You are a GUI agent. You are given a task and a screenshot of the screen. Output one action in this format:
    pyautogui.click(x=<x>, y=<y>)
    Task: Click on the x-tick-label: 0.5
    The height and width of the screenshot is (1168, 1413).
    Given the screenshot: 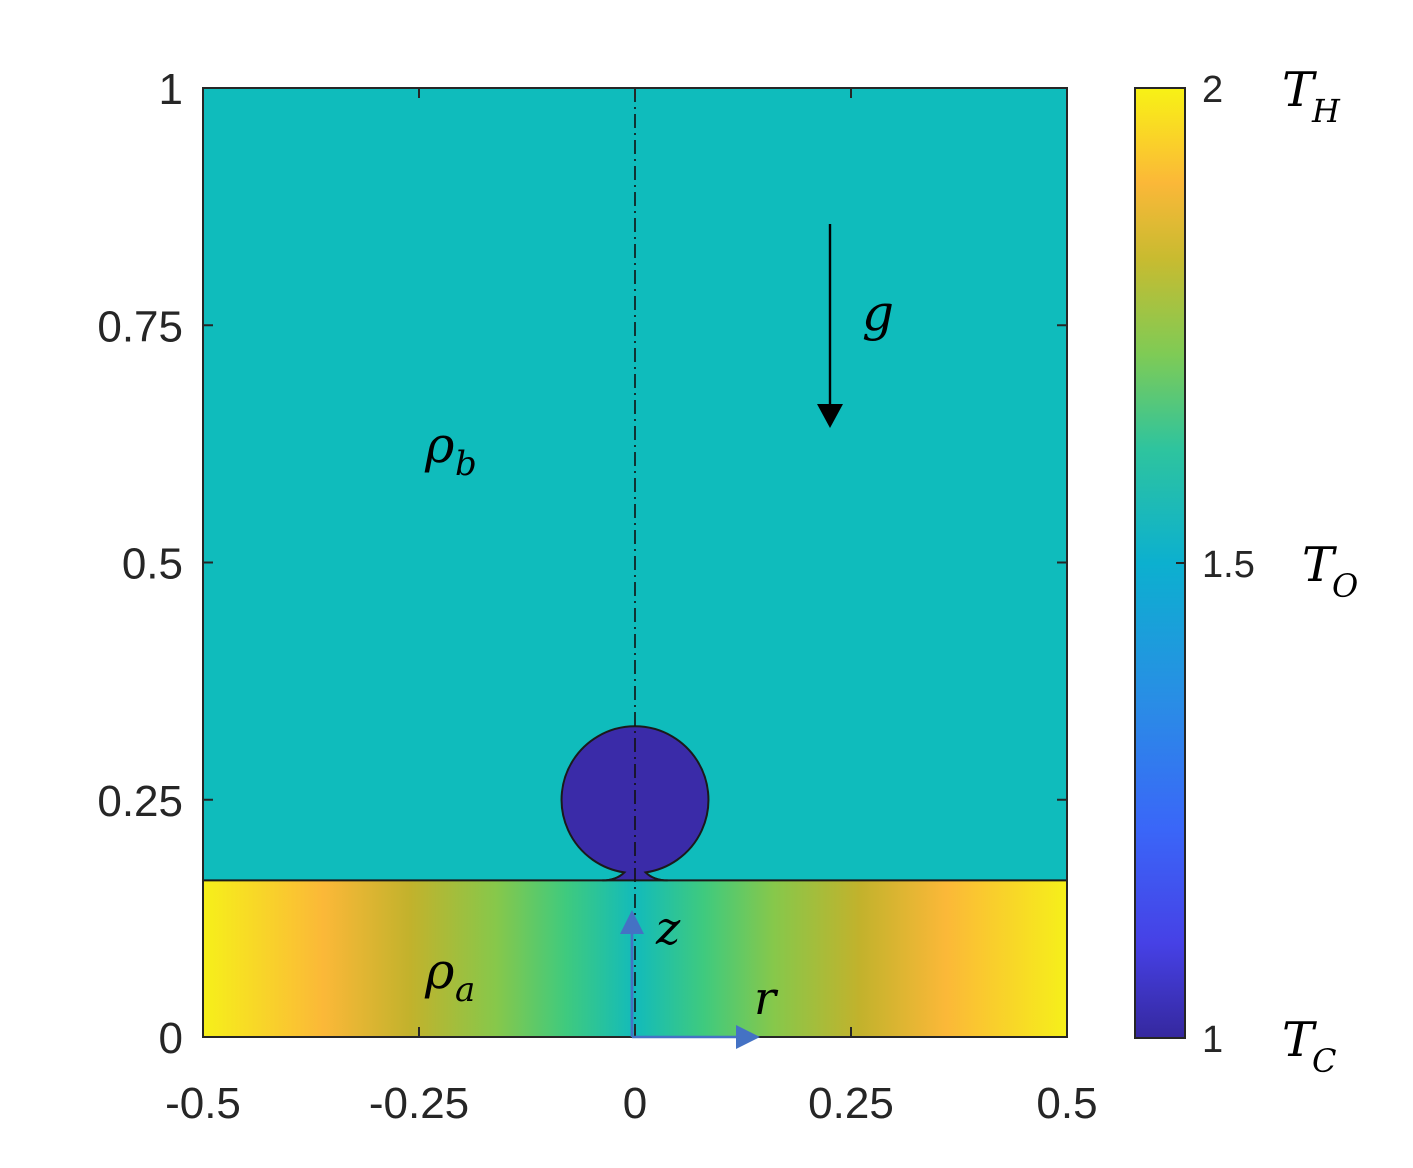 What is the action you would take?
    pyautogui.click(x=1066, y=1103)
    